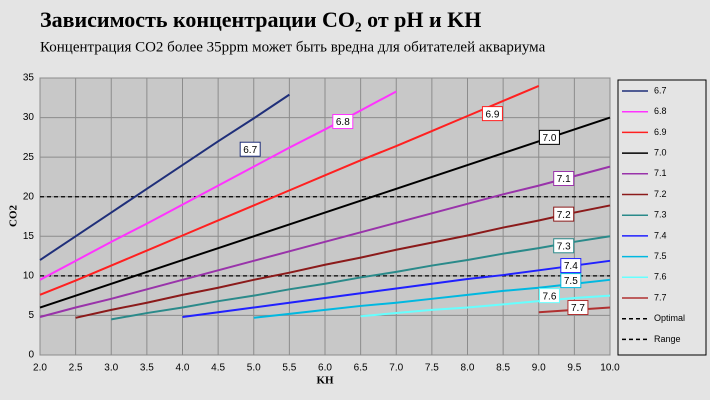 This screenshot has height=400, width=710. I want to click on x-tick-label: 9.0, so click(539, 368).